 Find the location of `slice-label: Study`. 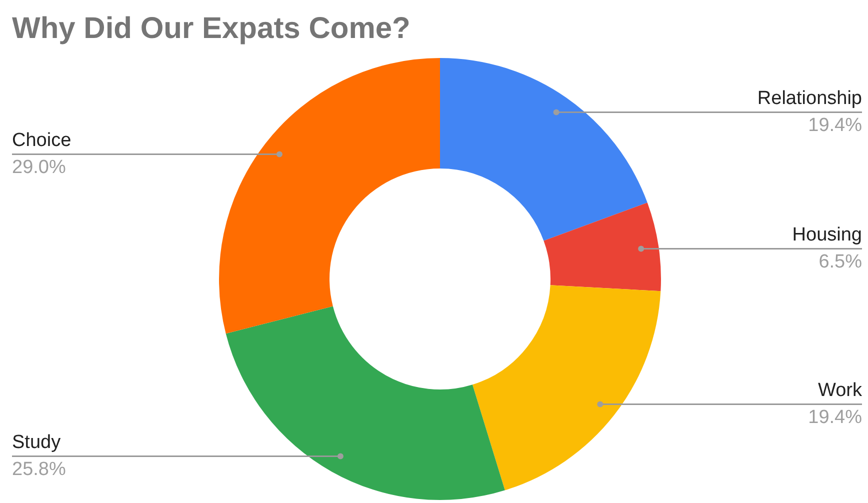

slice-label: Study is located at coordinates (37, 443).